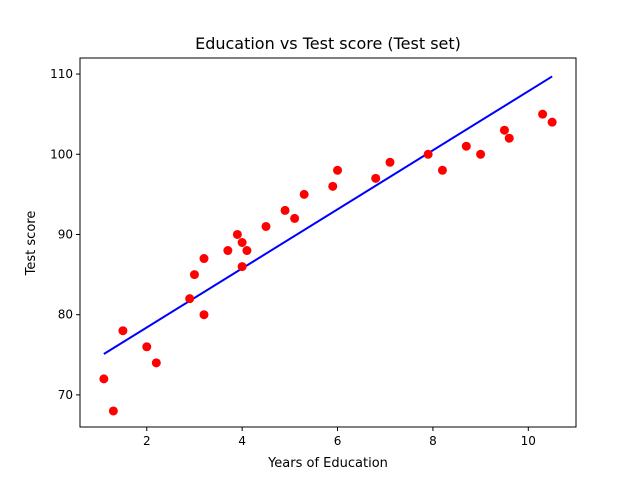 This screenshot has width=640, height=480. What do you see at coordinates (328, 43) in the screenshot?
I see `chart-title: Education vs Test score (Test set)` at bounding box center [328, 43].